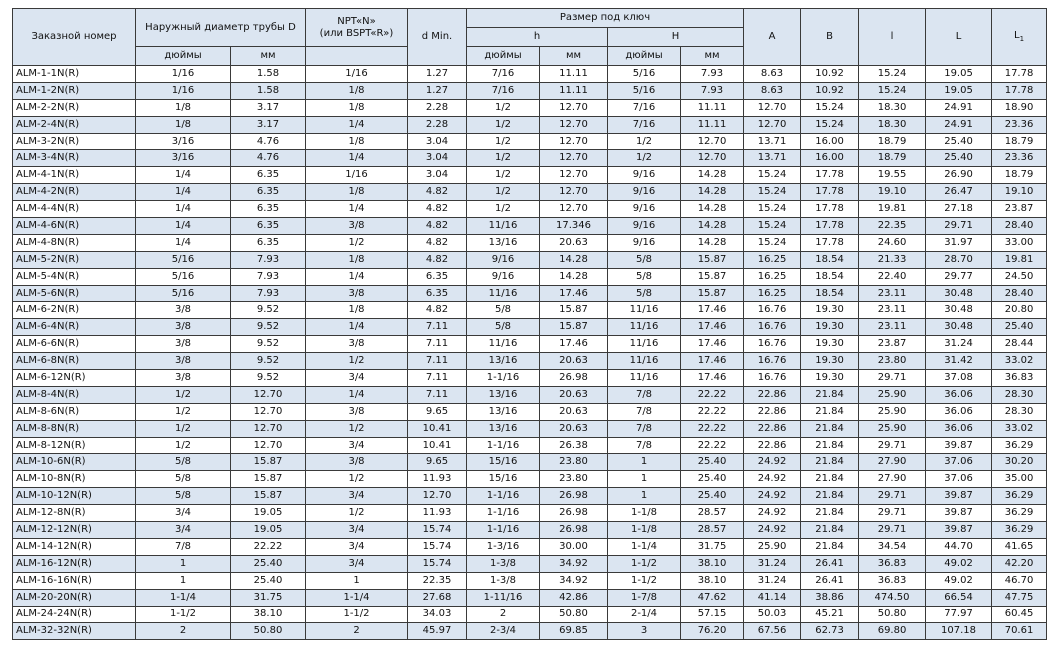 The width and height of the screenshot is (1053, 648). Describe the element at coordinates (959, 107) in the screenshot. I see `value-cell: 24.91` at that location.